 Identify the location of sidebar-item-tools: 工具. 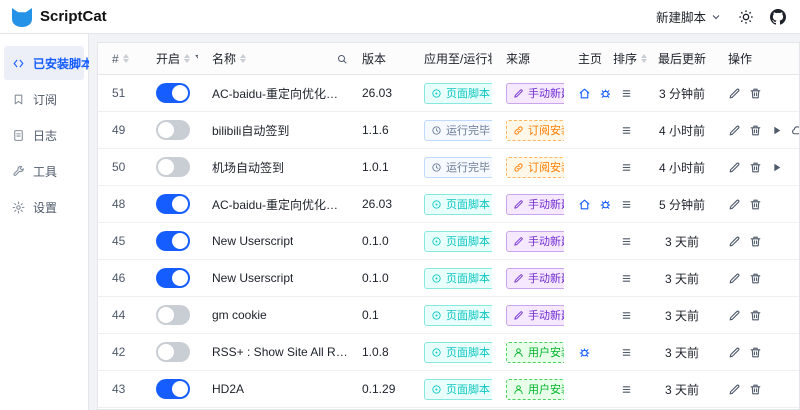
(44, 171).